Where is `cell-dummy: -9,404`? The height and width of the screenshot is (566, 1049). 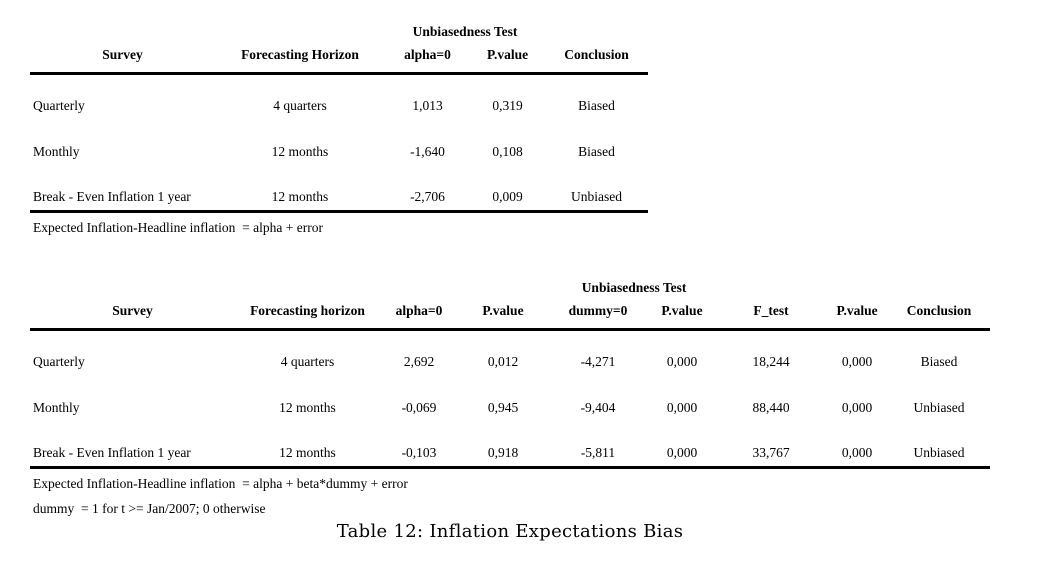
cell-dummy: -9,404 is located at coordinates (598, 407).